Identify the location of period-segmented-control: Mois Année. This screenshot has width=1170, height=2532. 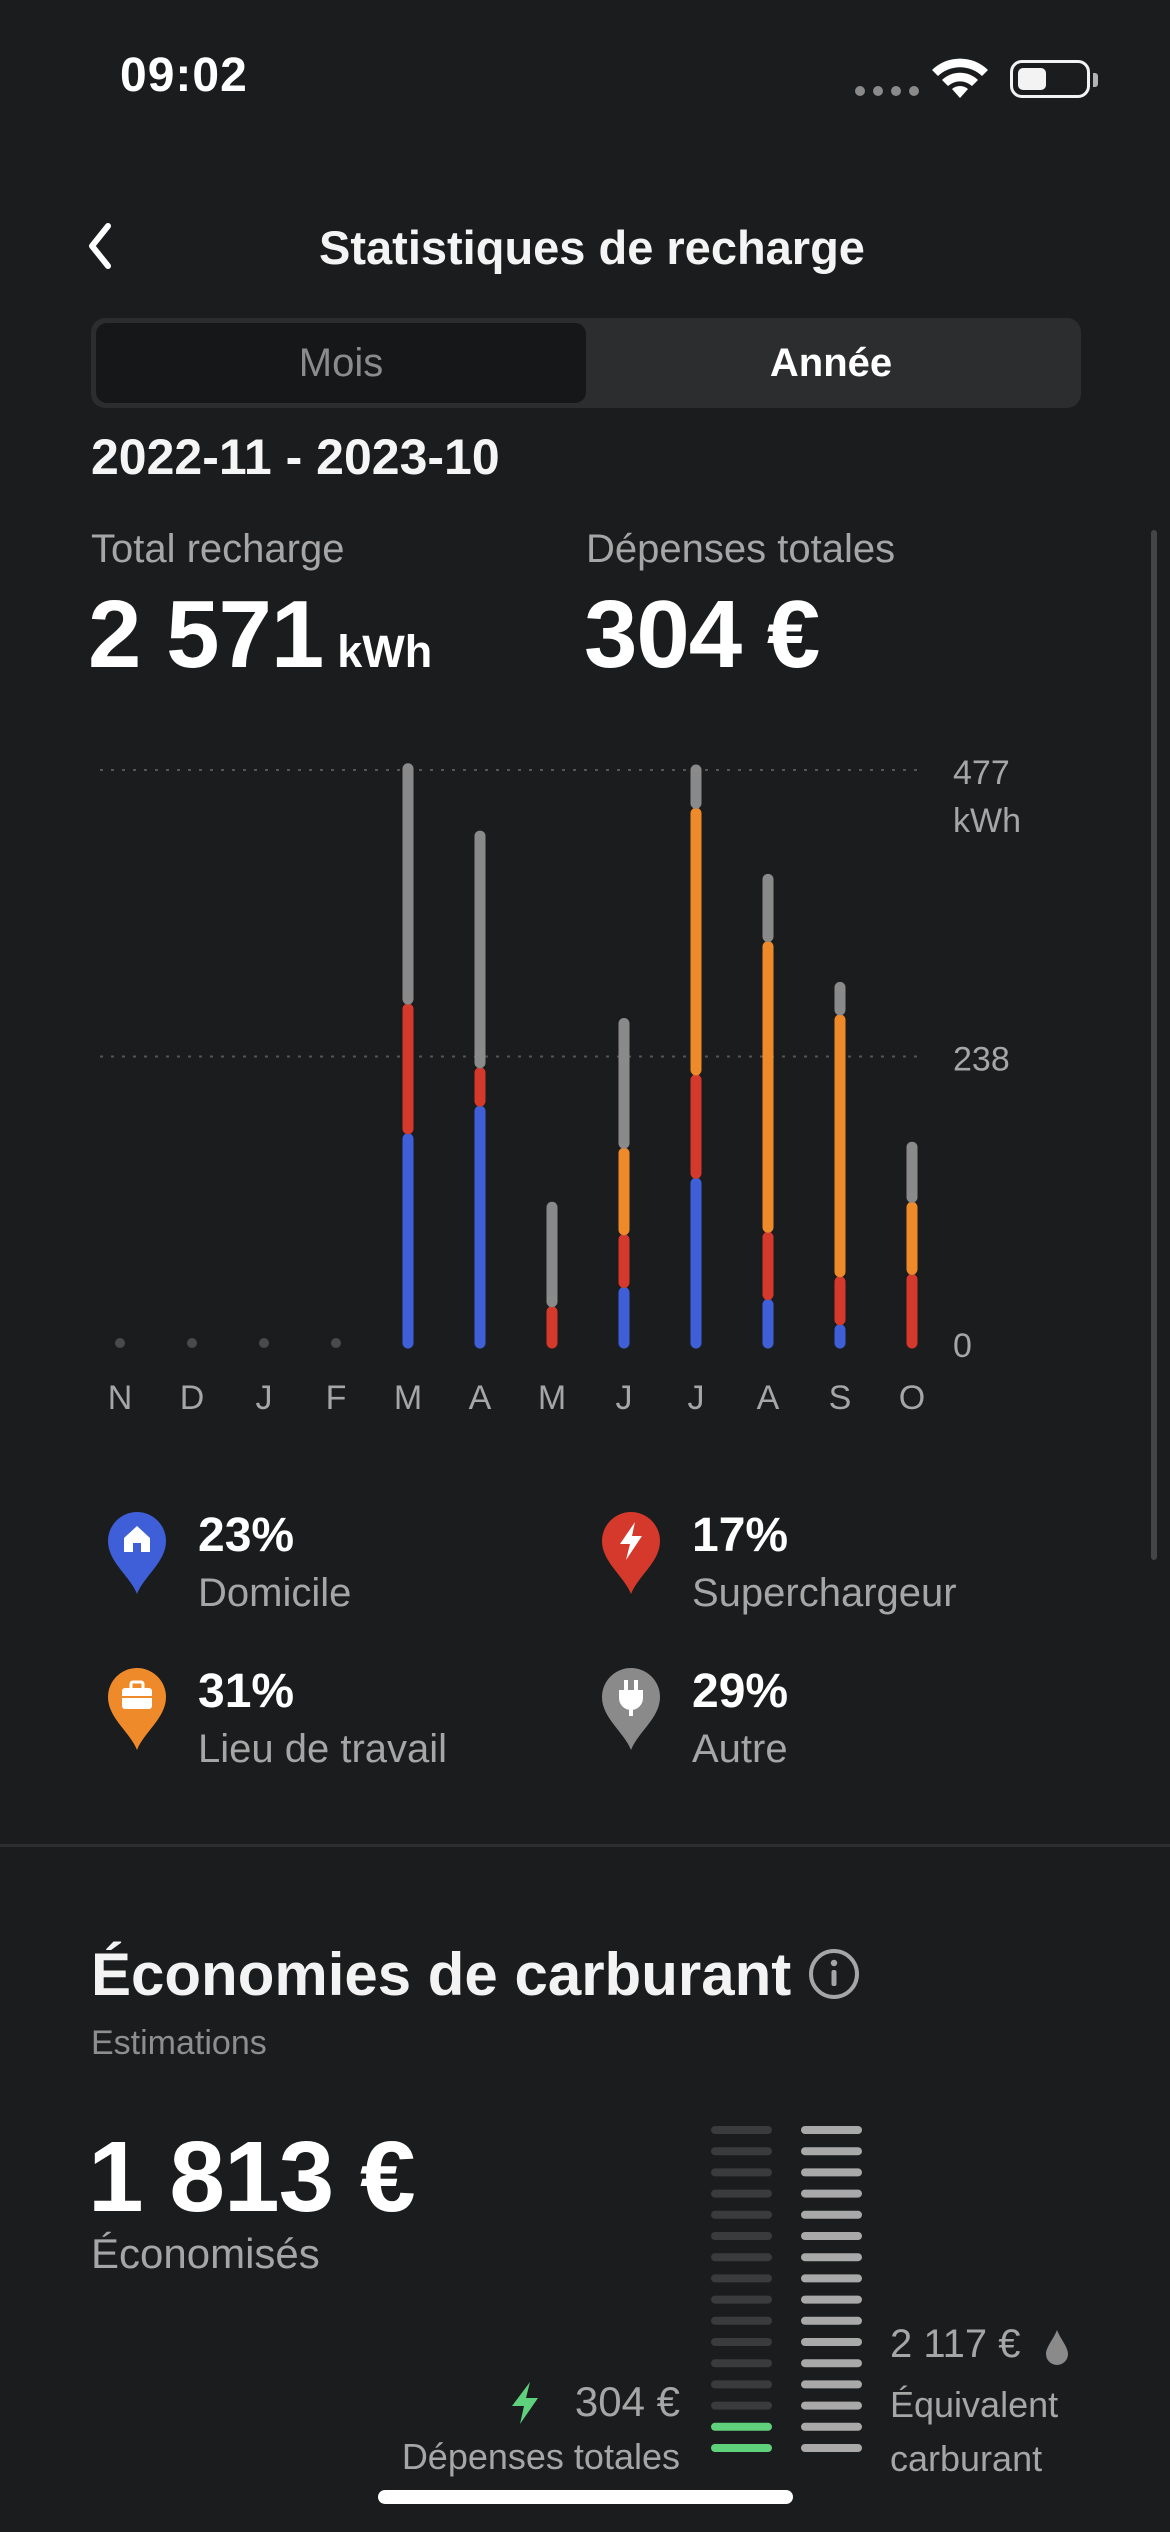
(586, 363).